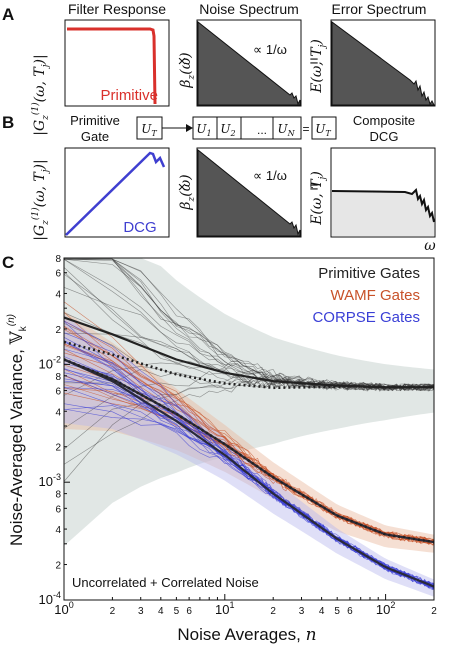 The height and width of the screenshot is (646, 452). What do you see at coordinates (383, 63) in the screenshot?
I see `error-spectrum-fill-a` at bounding box center [383, 63].